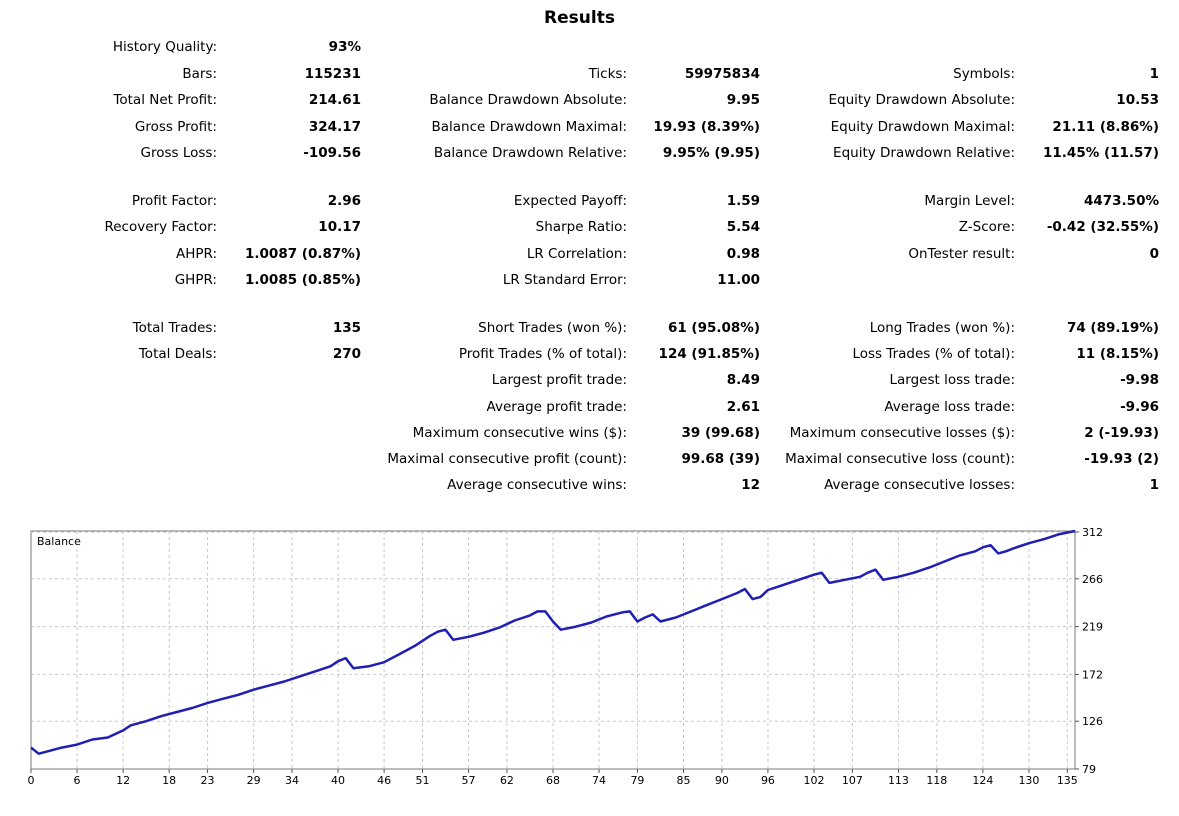 The height and width of the screenshot is (816, 1179). What do you see at coordinates (1121, 433) in the screenshot?
I see `stat-value-maximum-consecutive-losses: 2 (-19.93)` at bounding box center [1121, 433].